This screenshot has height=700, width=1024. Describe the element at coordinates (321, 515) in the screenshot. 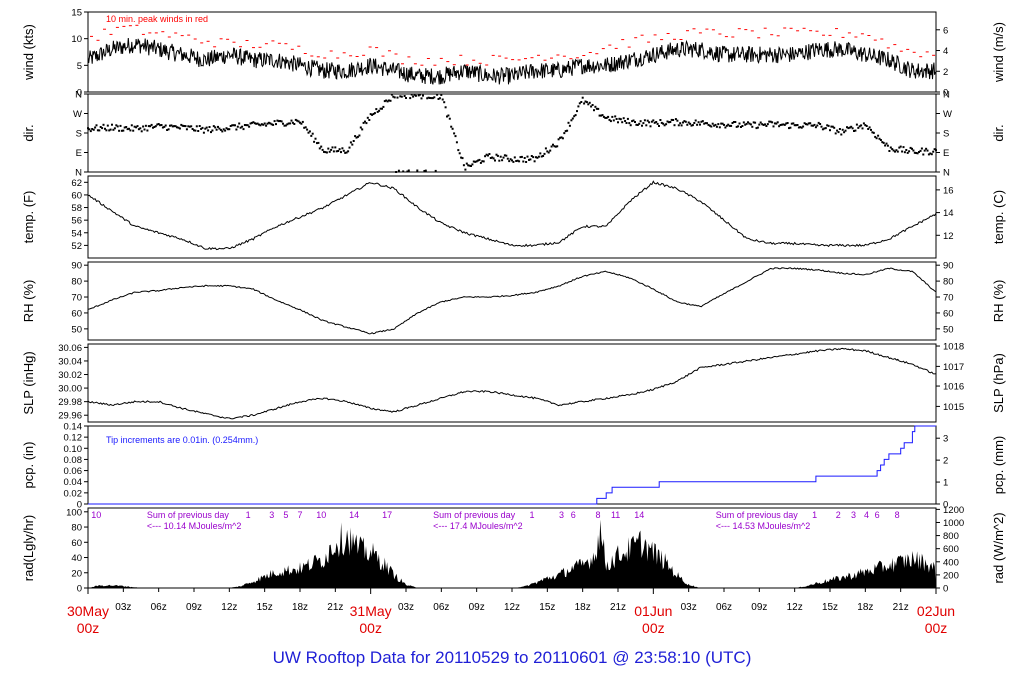

I see `radiation-hour-label: 10` at that location.